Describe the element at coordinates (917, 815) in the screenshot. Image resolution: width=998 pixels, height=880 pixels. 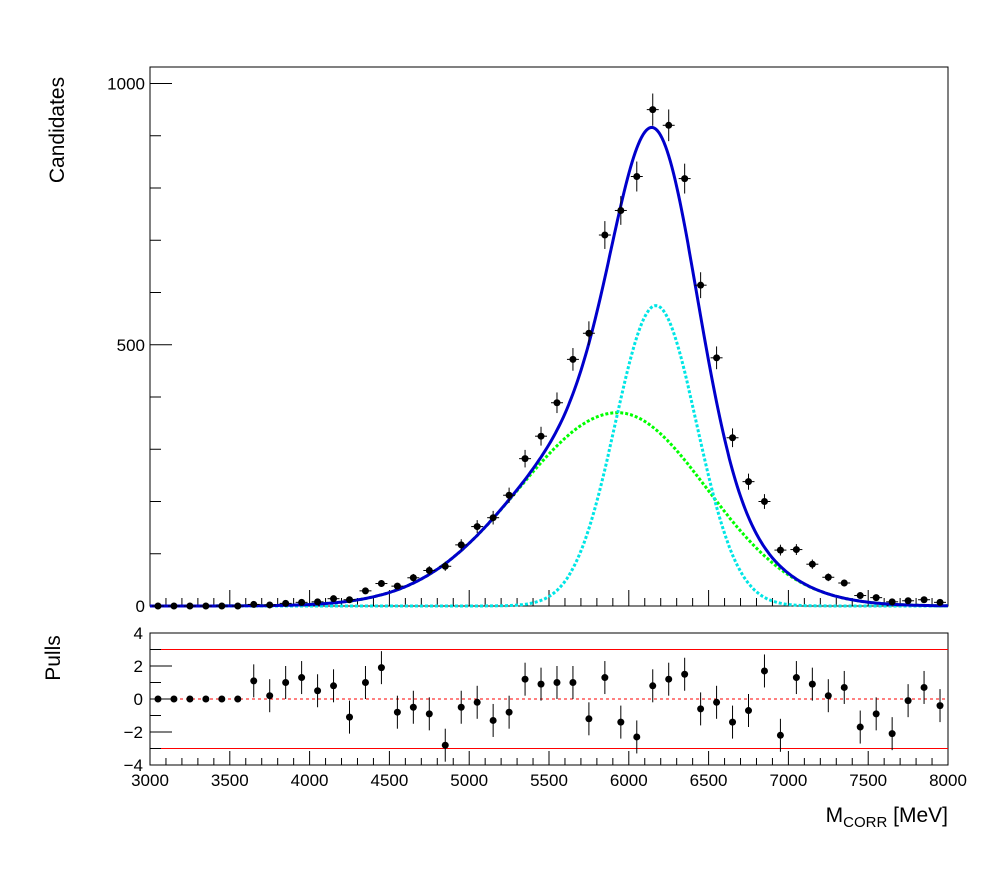
I see `x-axis-label-unit: [MeV]` at that location.